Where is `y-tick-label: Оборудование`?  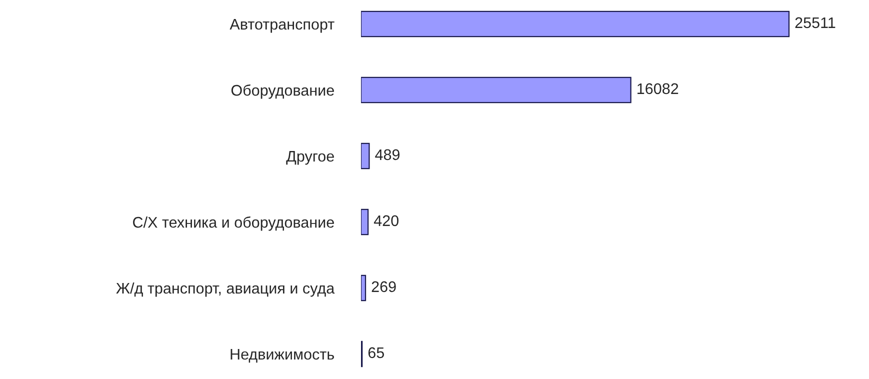
y-tick-label: Оборудование is located at coordinates (282, 91).